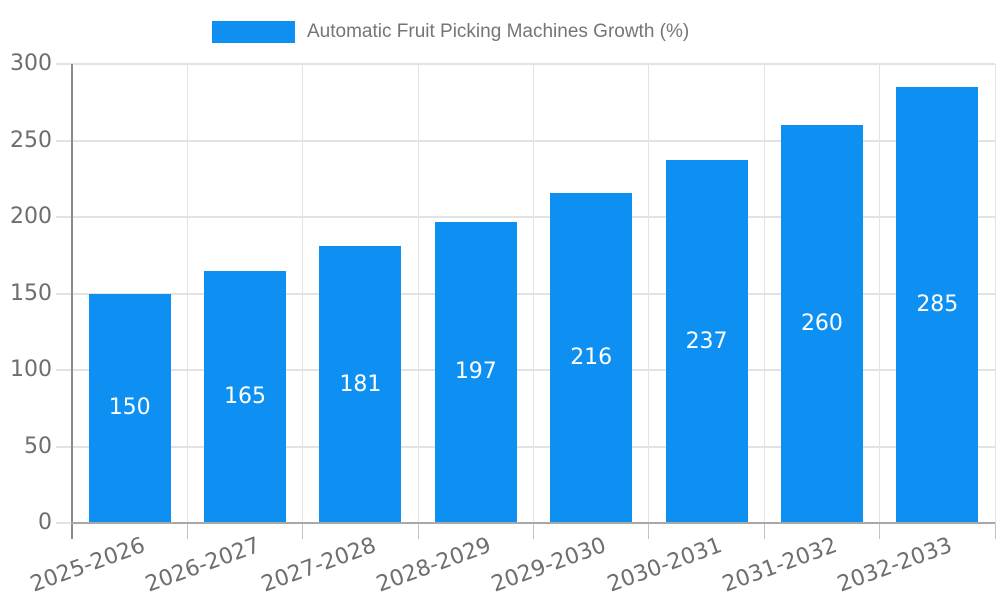 The image size is (1000, 600). I want to click on bar-value-label: 165, so click(245, 396).